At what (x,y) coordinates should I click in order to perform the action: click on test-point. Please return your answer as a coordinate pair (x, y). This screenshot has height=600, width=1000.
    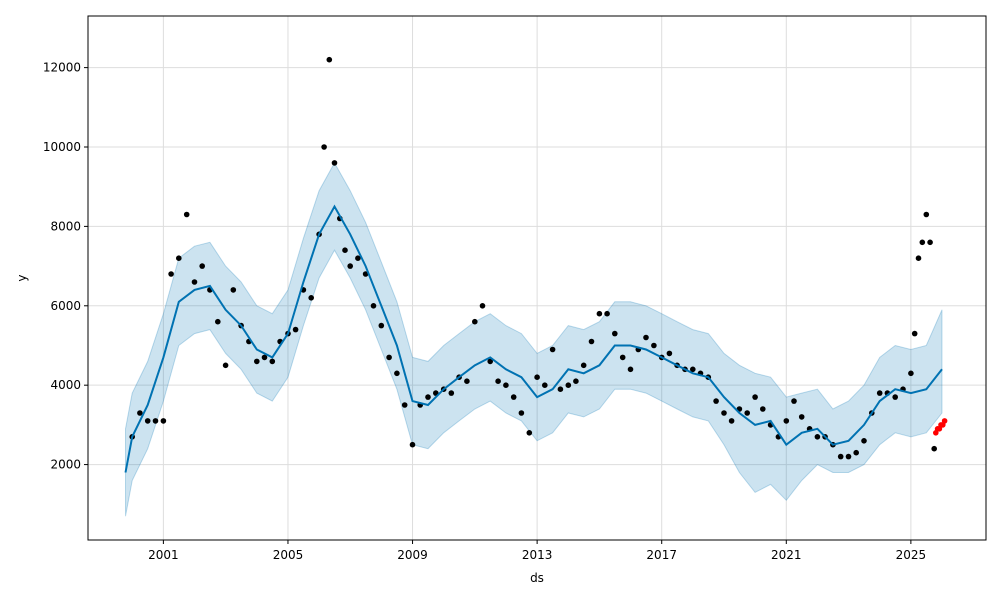
    Looking at the image, I should click on (944, 421).